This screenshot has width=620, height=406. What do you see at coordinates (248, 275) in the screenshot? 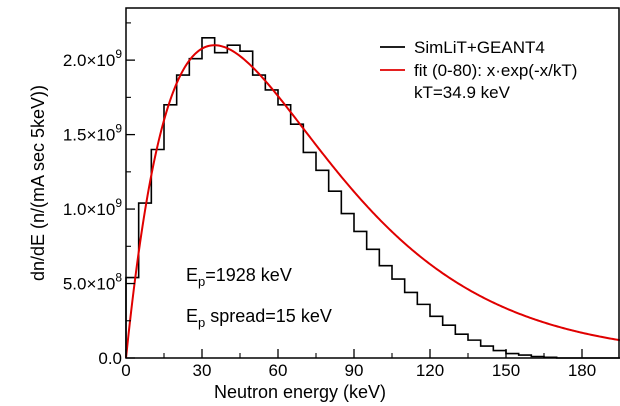
I see `annotation-proton-energy-rest: =1928 keV` at bounding box center [248, 275].